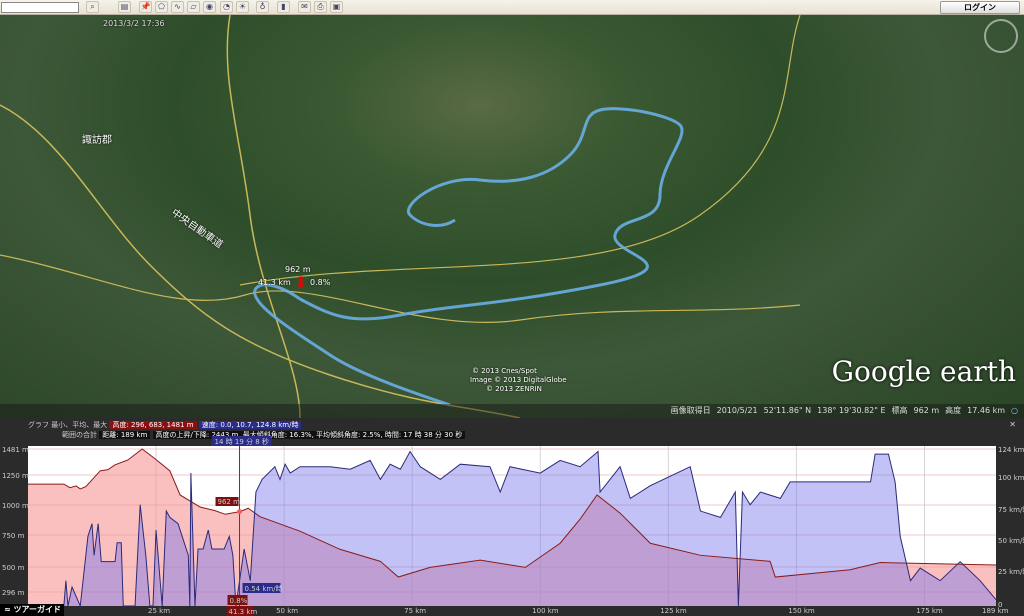  What do you see at coordinates (145, 7) in the screenshot?
I see `placemark-icon: 📌` at bounding box center [145, 7].